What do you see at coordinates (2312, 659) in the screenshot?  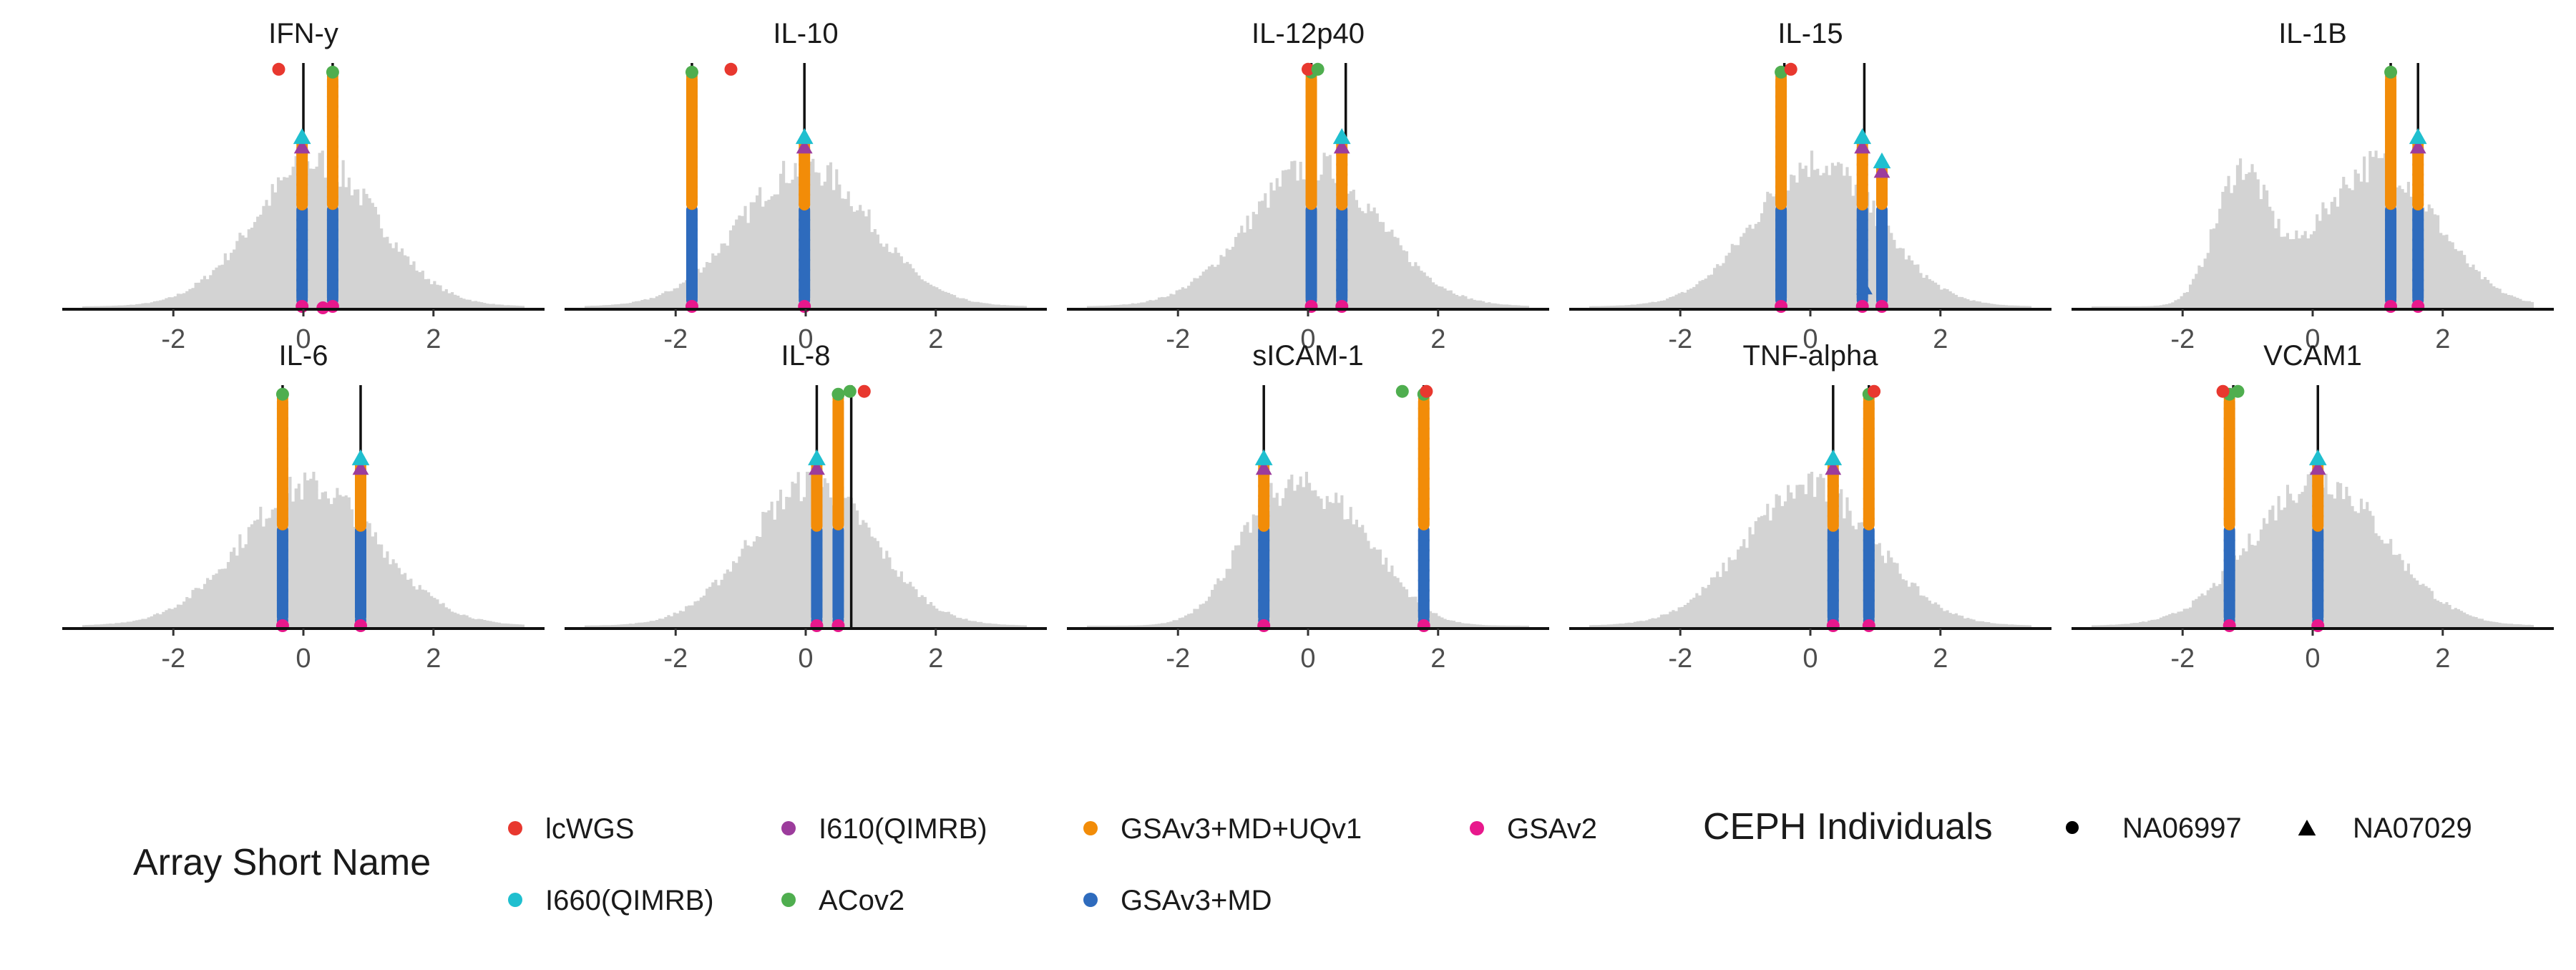 I see `x-tick-label: 0` at bounding box center [2312, 659].